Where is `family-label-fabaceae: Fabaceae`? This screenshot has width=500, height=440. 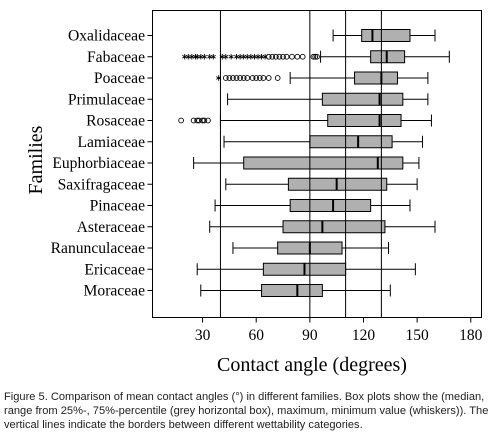
family-label-fabaceae: Fabaceae is located at coordinates (116, 57).